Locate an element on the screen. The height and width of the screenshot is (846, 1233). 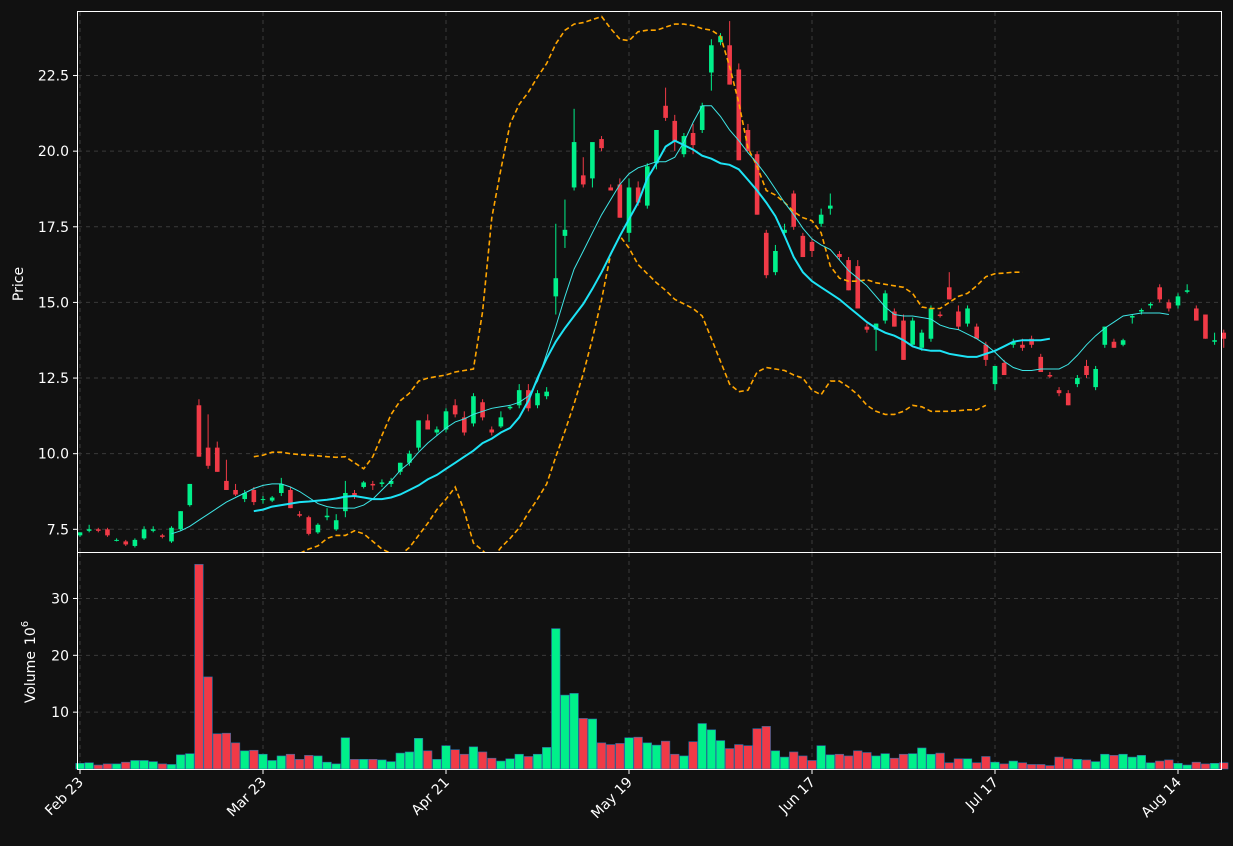
volume-axis-label-text: Volume is located at coordinates (31, 677).